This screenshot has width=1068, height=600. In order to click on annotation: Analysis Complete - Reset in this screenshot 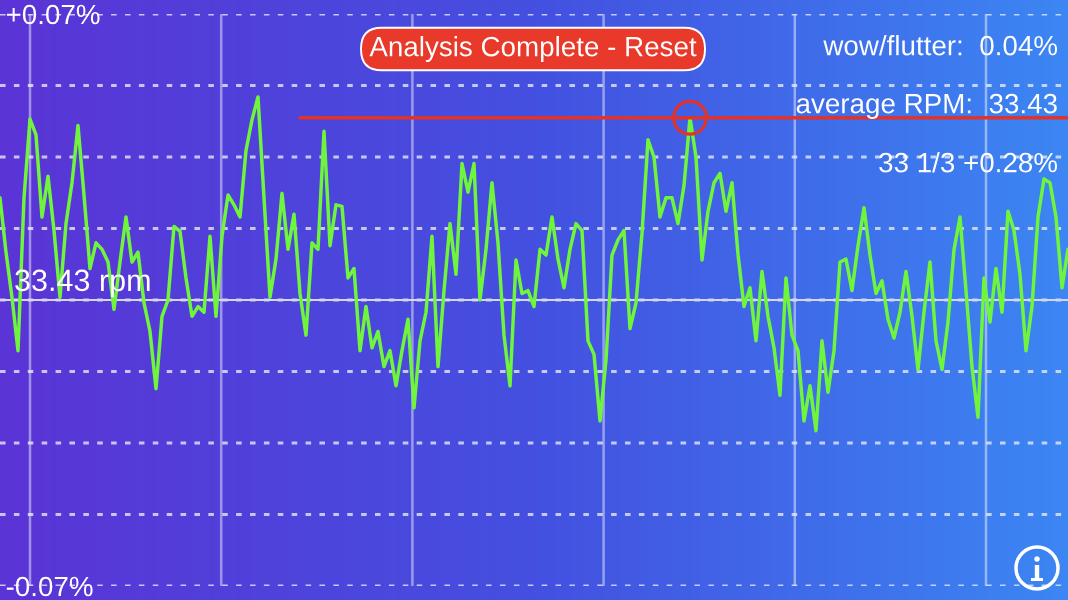, I will do `click(533, 49)`.